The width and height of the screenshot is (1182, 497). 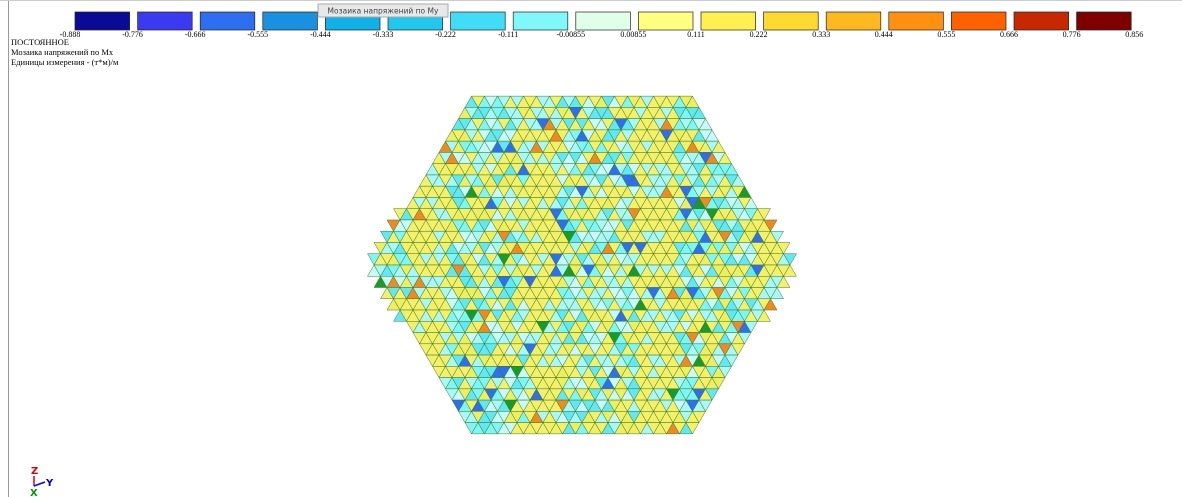 What do you see at coordinates (946, 34) in the screenshot?
I see `legend-label: 0.555` at bounding box center [946, 34].